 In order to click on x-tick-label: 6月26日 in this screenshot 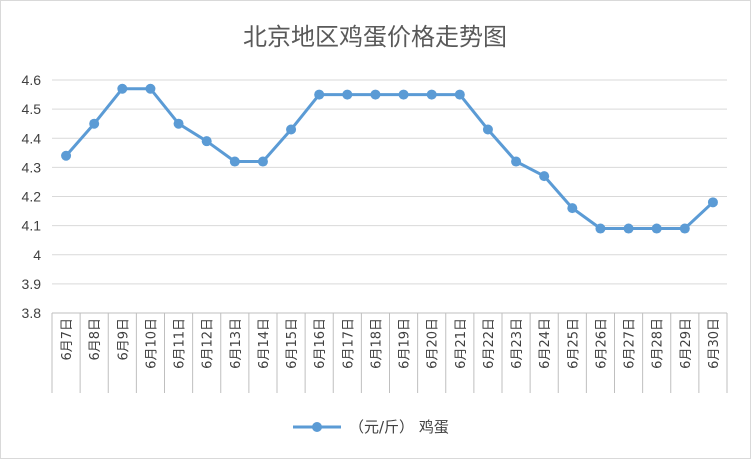, I will do `click(601, 343)`.